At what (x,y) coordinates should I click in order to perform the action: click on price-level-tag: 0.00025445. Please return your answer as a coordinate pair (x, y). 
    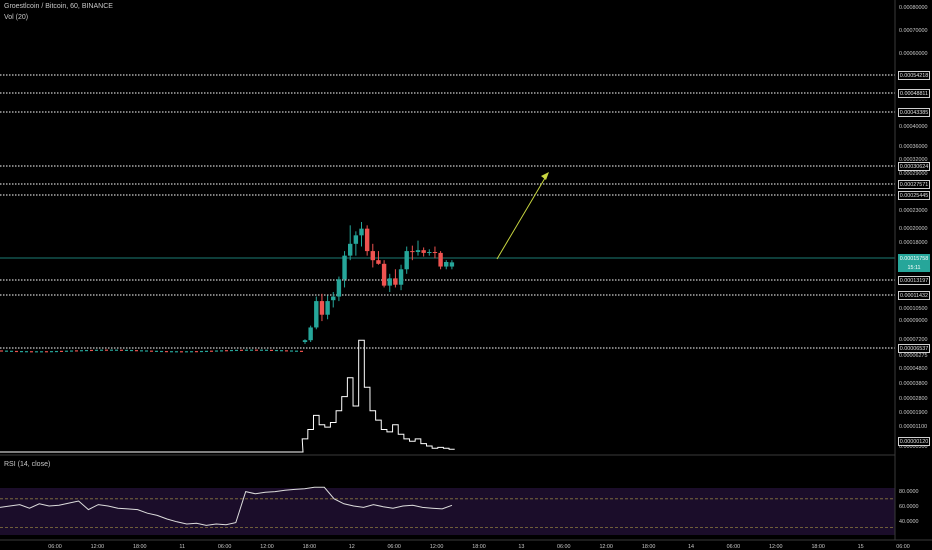
    Looking at the image, I should click on (914, 195).